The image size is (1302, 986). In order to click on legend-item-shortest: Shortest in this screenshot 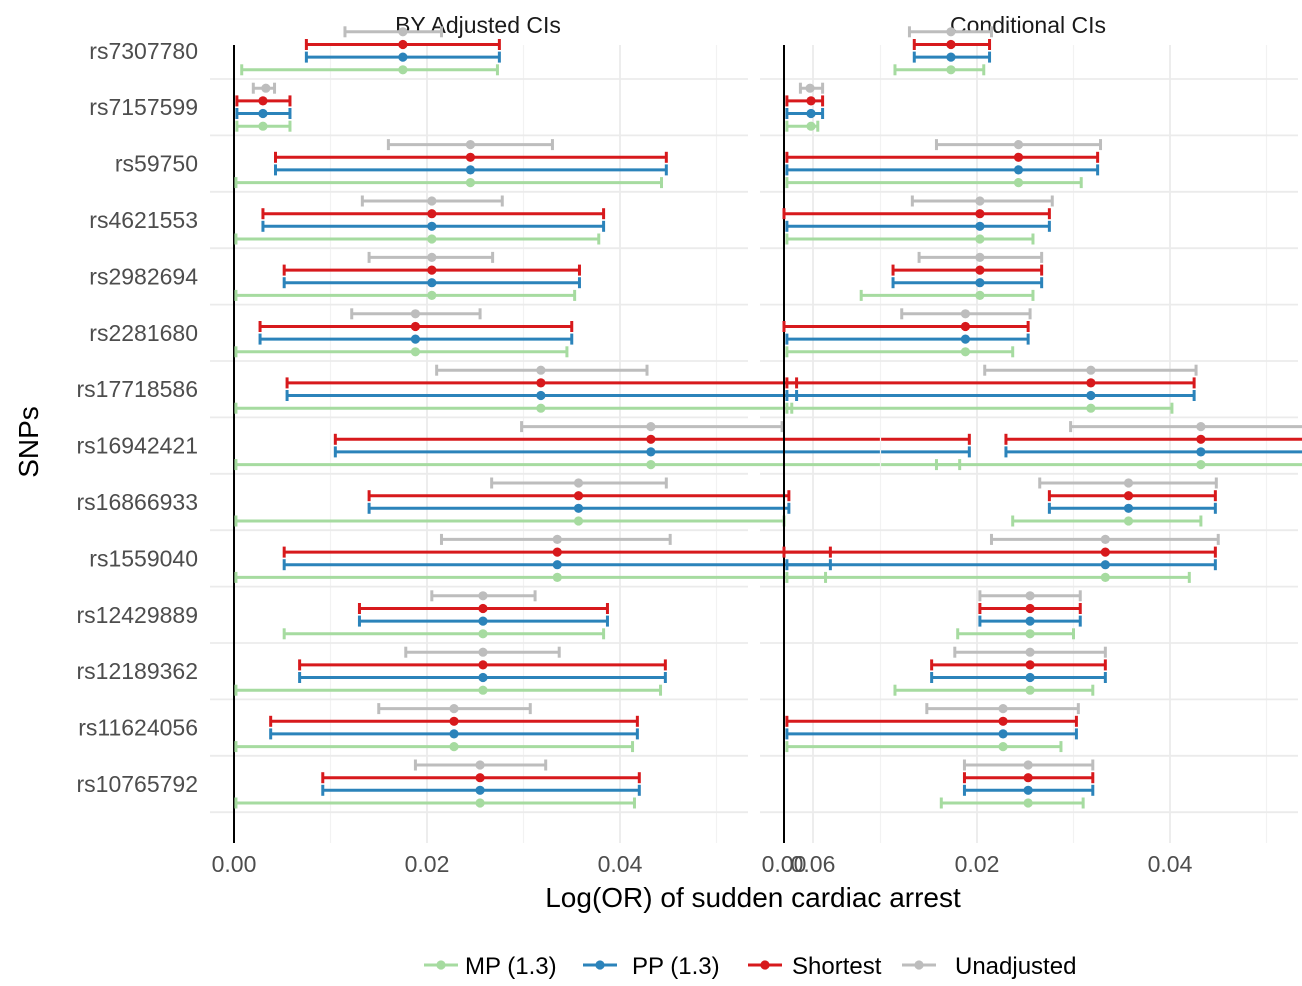, I will do `click(815, 966)`.